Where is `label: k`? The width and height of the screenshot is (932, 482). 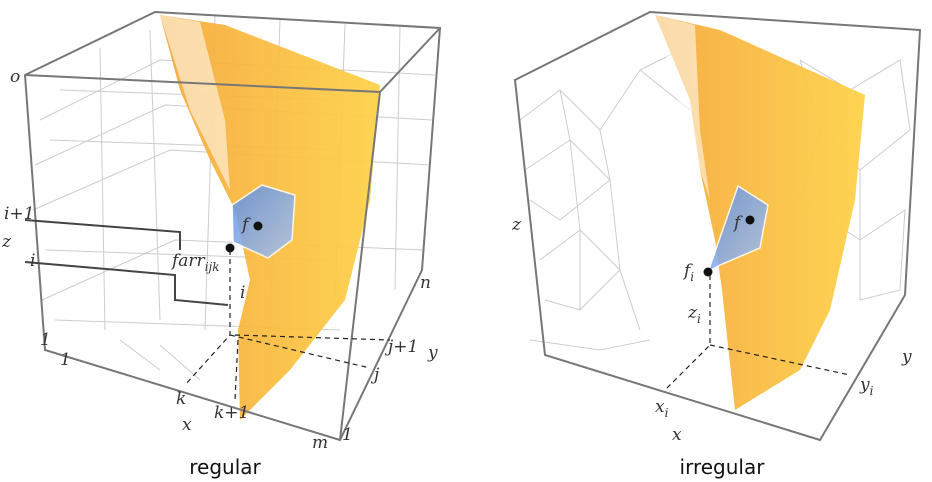 label: k is located at coordinates (181, 399).